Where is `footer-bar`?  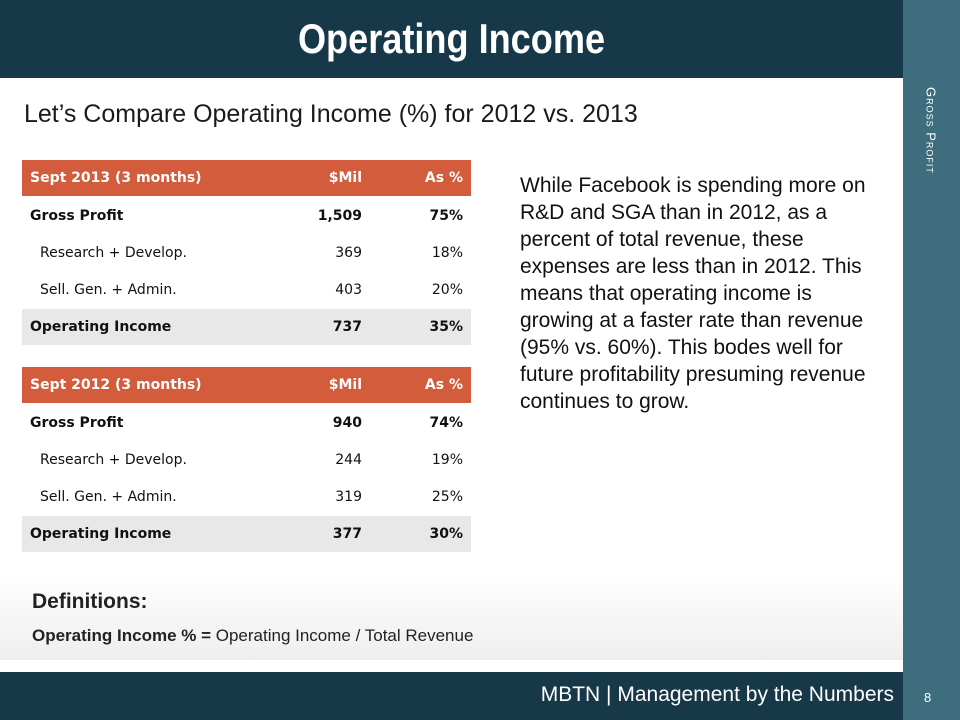 footer-bar is located at coordinates (451, 696).